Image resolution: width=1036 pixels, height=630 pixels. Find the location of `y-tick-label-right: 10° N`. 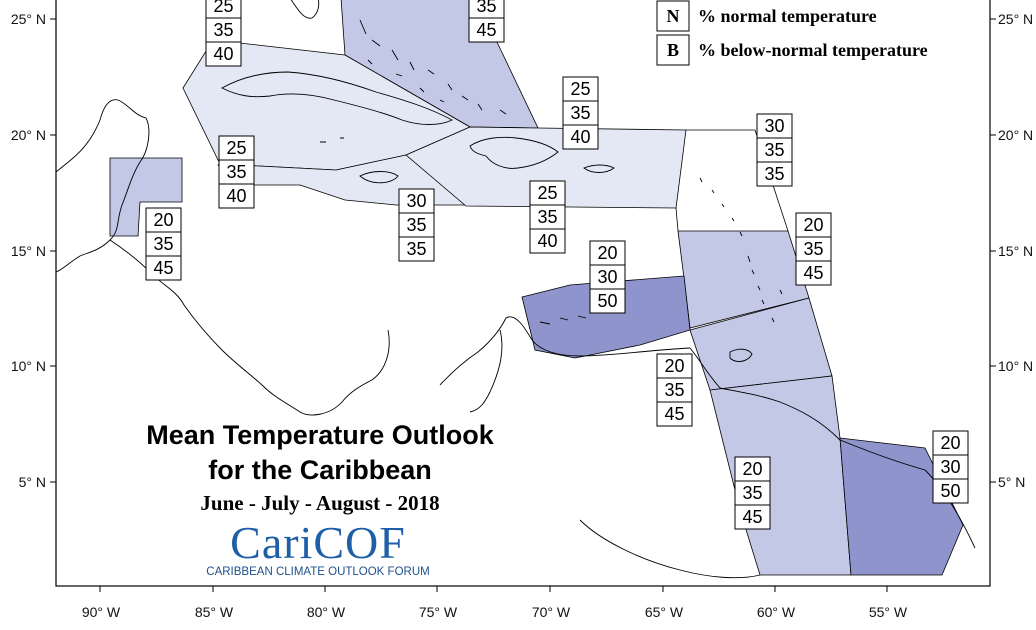

y-tick-label-right: 10° N is located at coordinates (1015, 366).